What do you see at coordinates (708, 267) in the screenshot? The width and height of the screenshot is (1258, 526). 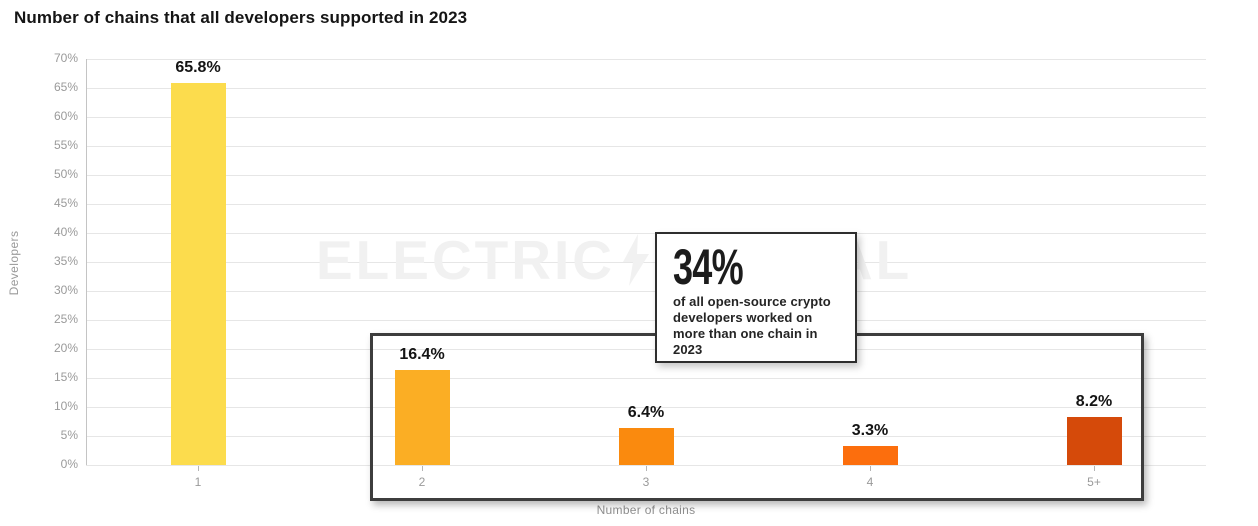 I see `callout-stat: 34%` at bounding box center [708, 267].